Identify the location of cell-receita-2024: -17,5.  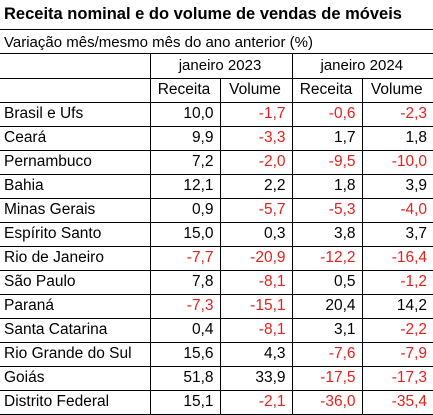
(327, 378).